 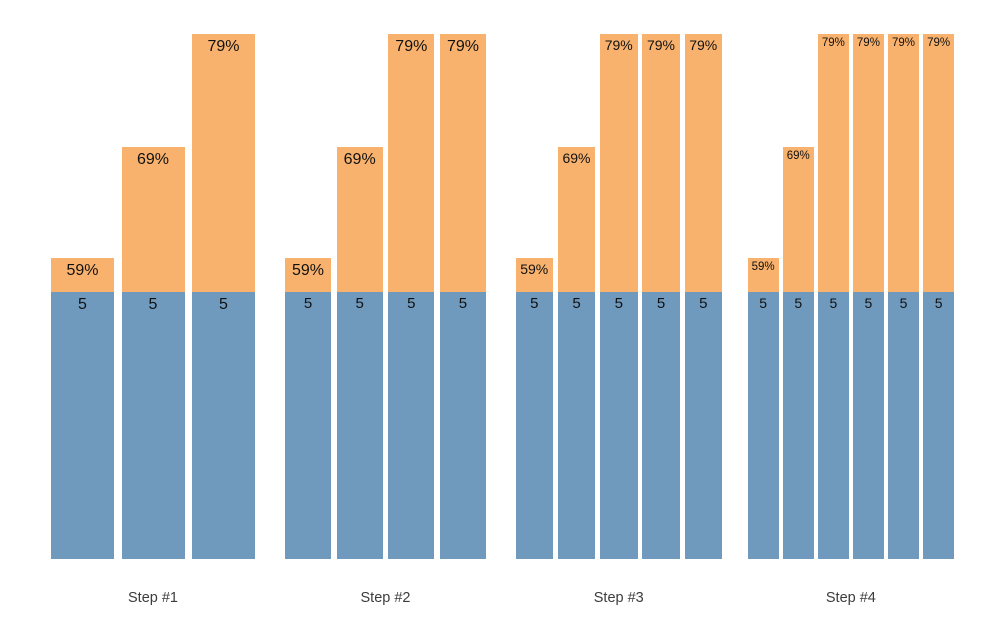 What do you see at coordinates (153, 598) in the screenshot?
I see `x-axis-label-step-1: Step #1` at bounding box center [153, 598].